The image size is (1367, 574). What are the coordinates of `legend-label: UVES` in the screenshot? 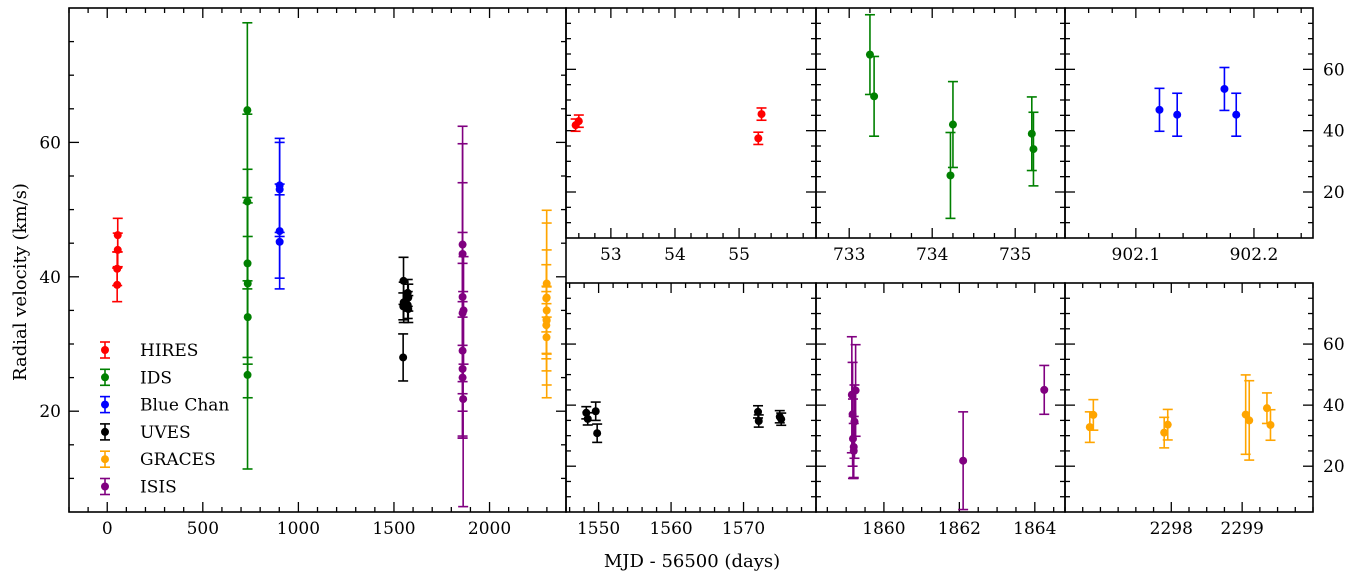 It's located at (165, 433).